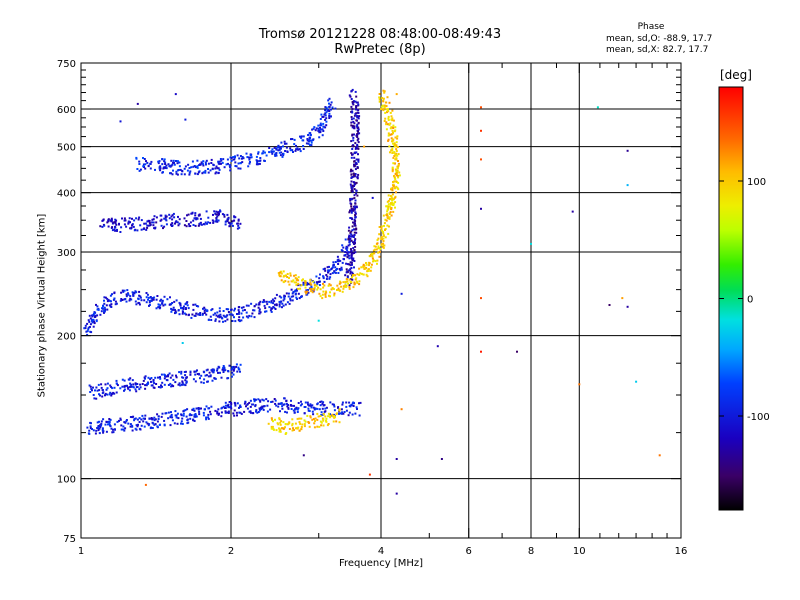  What do you see at coordinates (69, 539) in the screenshot?
I see `y-tick-label: 75` at bounding box center [69, 539].